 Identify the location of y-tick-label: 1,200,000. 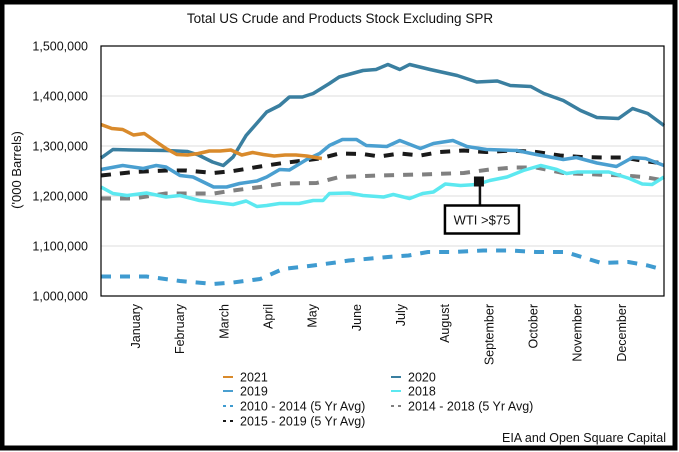
(60, 197).